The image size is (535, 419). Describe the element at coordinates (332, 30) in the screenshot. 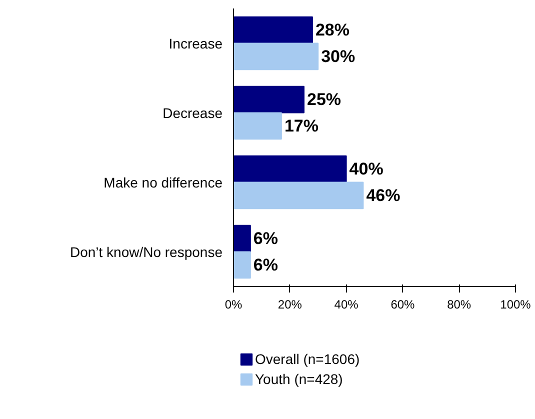

I see `data-label: 28%` at that location.